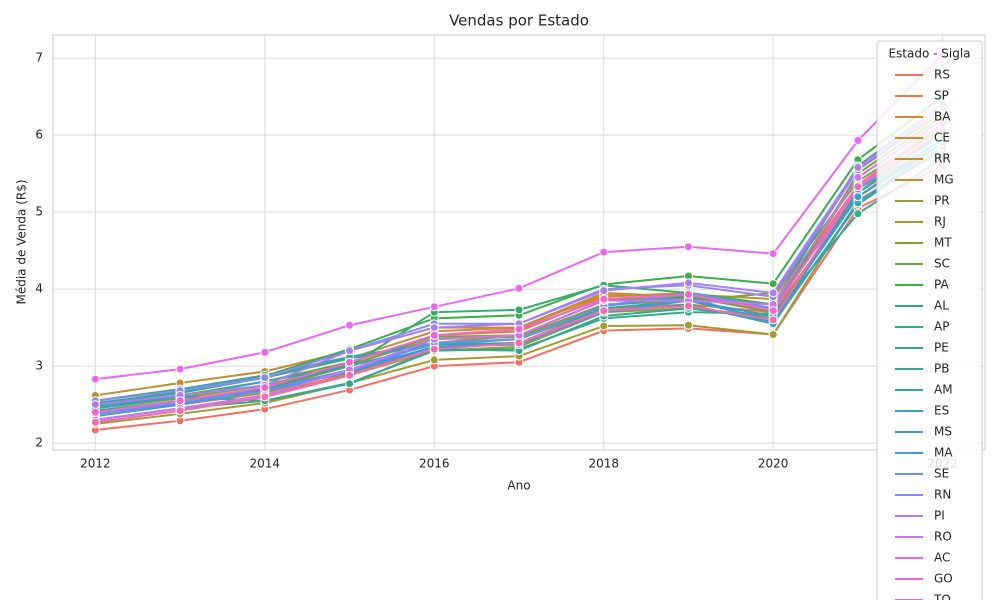 The height and width of the screenshot is (600, 1000). I want to click on legend-label: PR, so click(942, 201).